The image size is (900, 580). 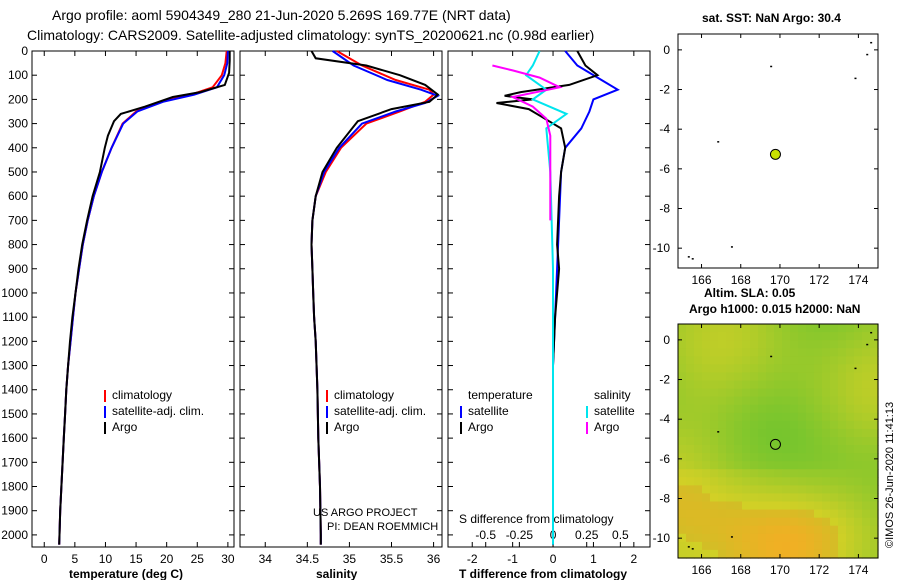 What do you see at coordinates (536, 519) in the screenshot?
I see `s-difference-label: S difference from climatology` at bounding box center [536, 519].